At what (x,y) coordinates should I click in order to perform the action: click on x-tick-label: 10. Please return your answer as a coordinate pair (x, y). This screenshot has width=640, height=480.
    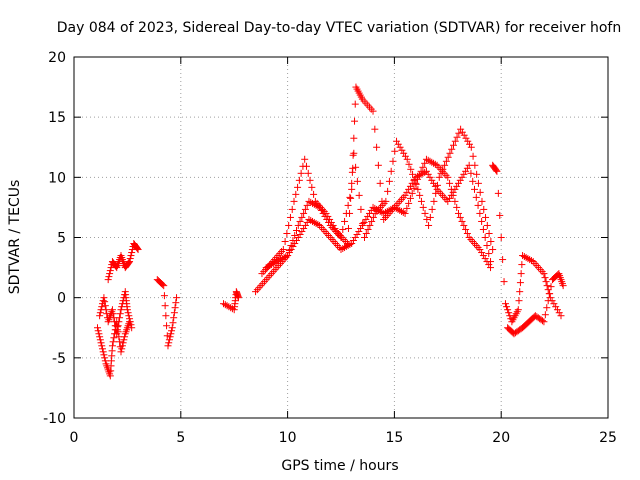
    Looking at the image, I should click on (288, 438).